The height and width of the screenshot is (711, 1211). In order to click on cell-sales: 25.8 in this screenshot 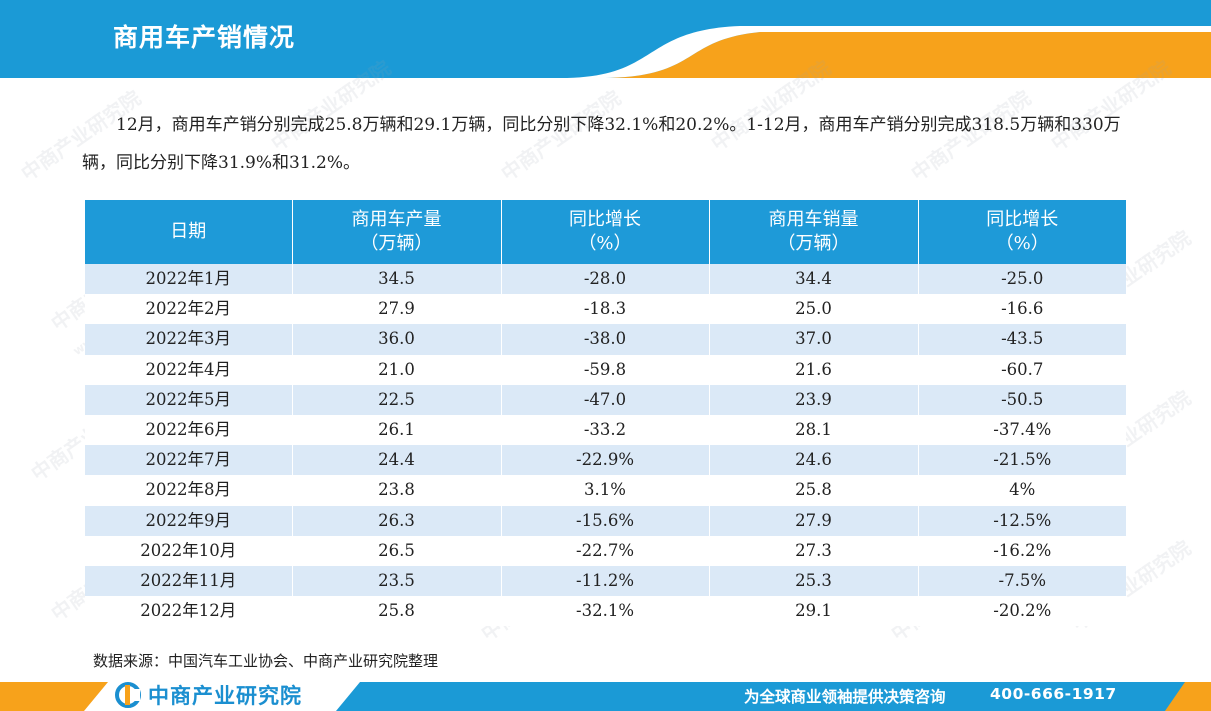, I will do `click(814, 490)`.